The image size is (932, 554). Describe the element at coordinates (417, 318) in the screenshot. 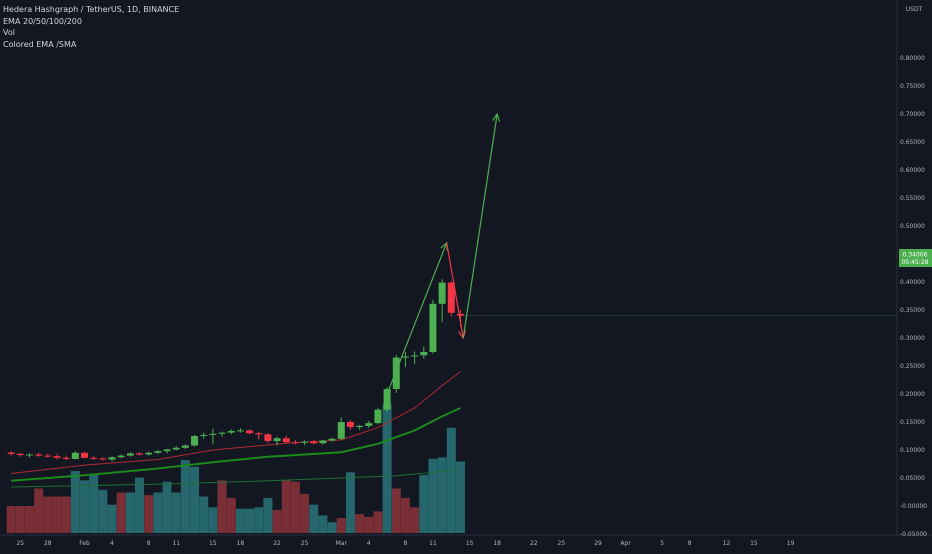

I see `arrow-shaft` at that location.